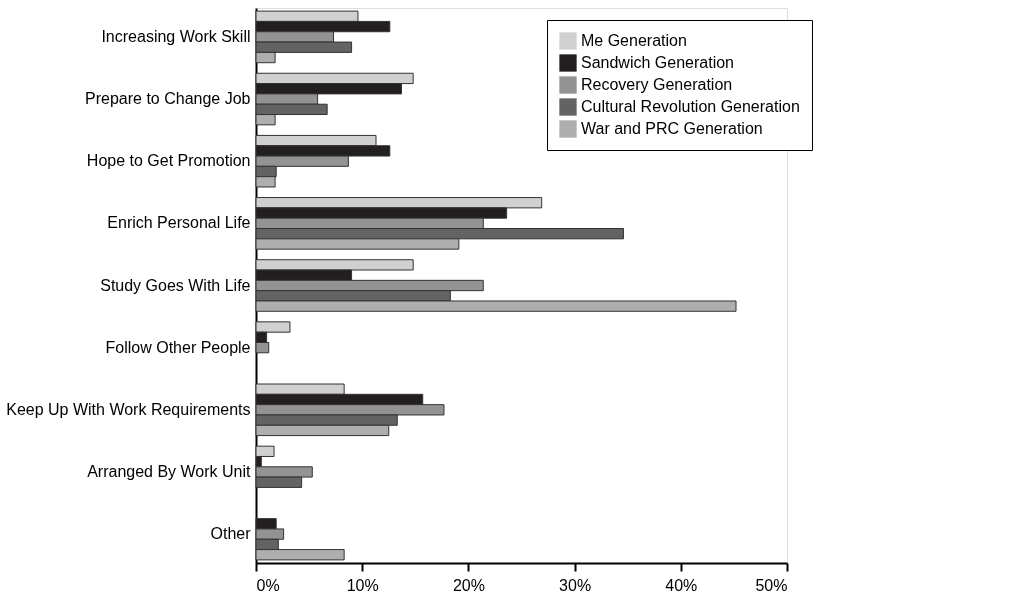  I want to click on y-tick-label: Hope to Get Promotion, so click(168, 161).